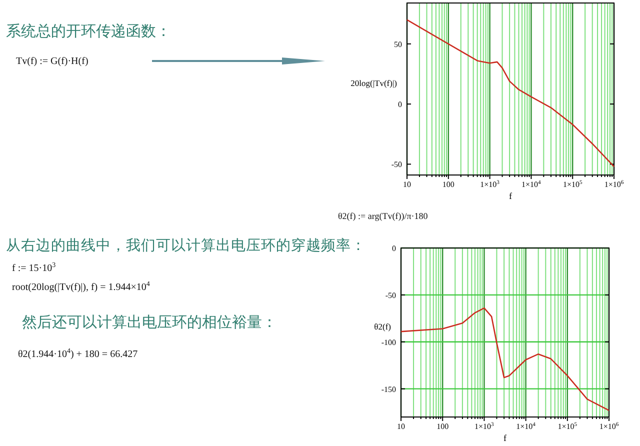 This screenshot has height=446, width=640. I want to click on y-tick-label: -100, so click(388, 342).